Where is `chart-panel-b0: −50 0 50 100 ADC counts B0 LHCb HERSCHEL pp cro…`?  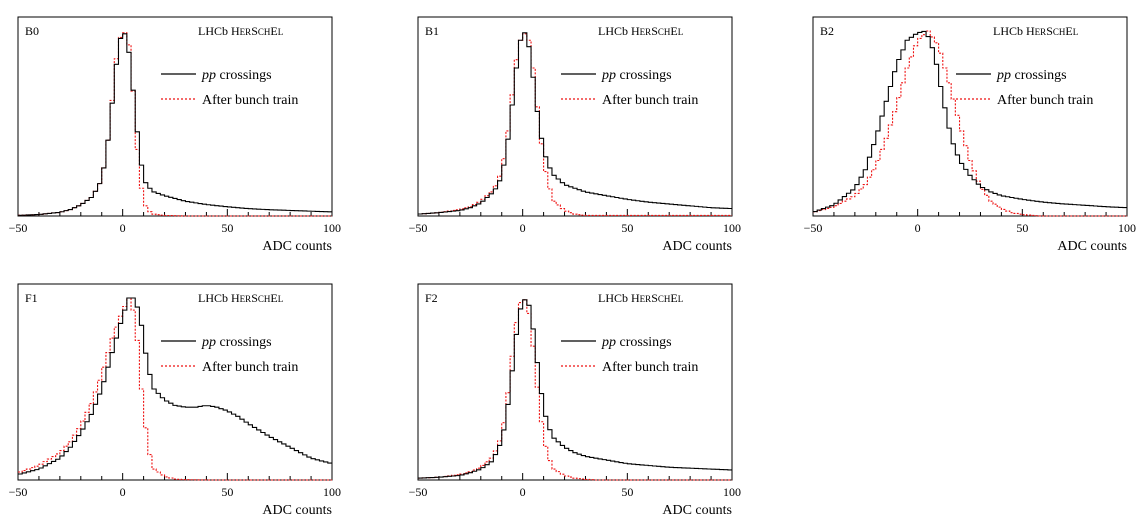
chart-panel-b0: −50 0 50 100 ADC counts B0 LHCb HERSCHEL pp cro… is located at coordinates (175, 135).